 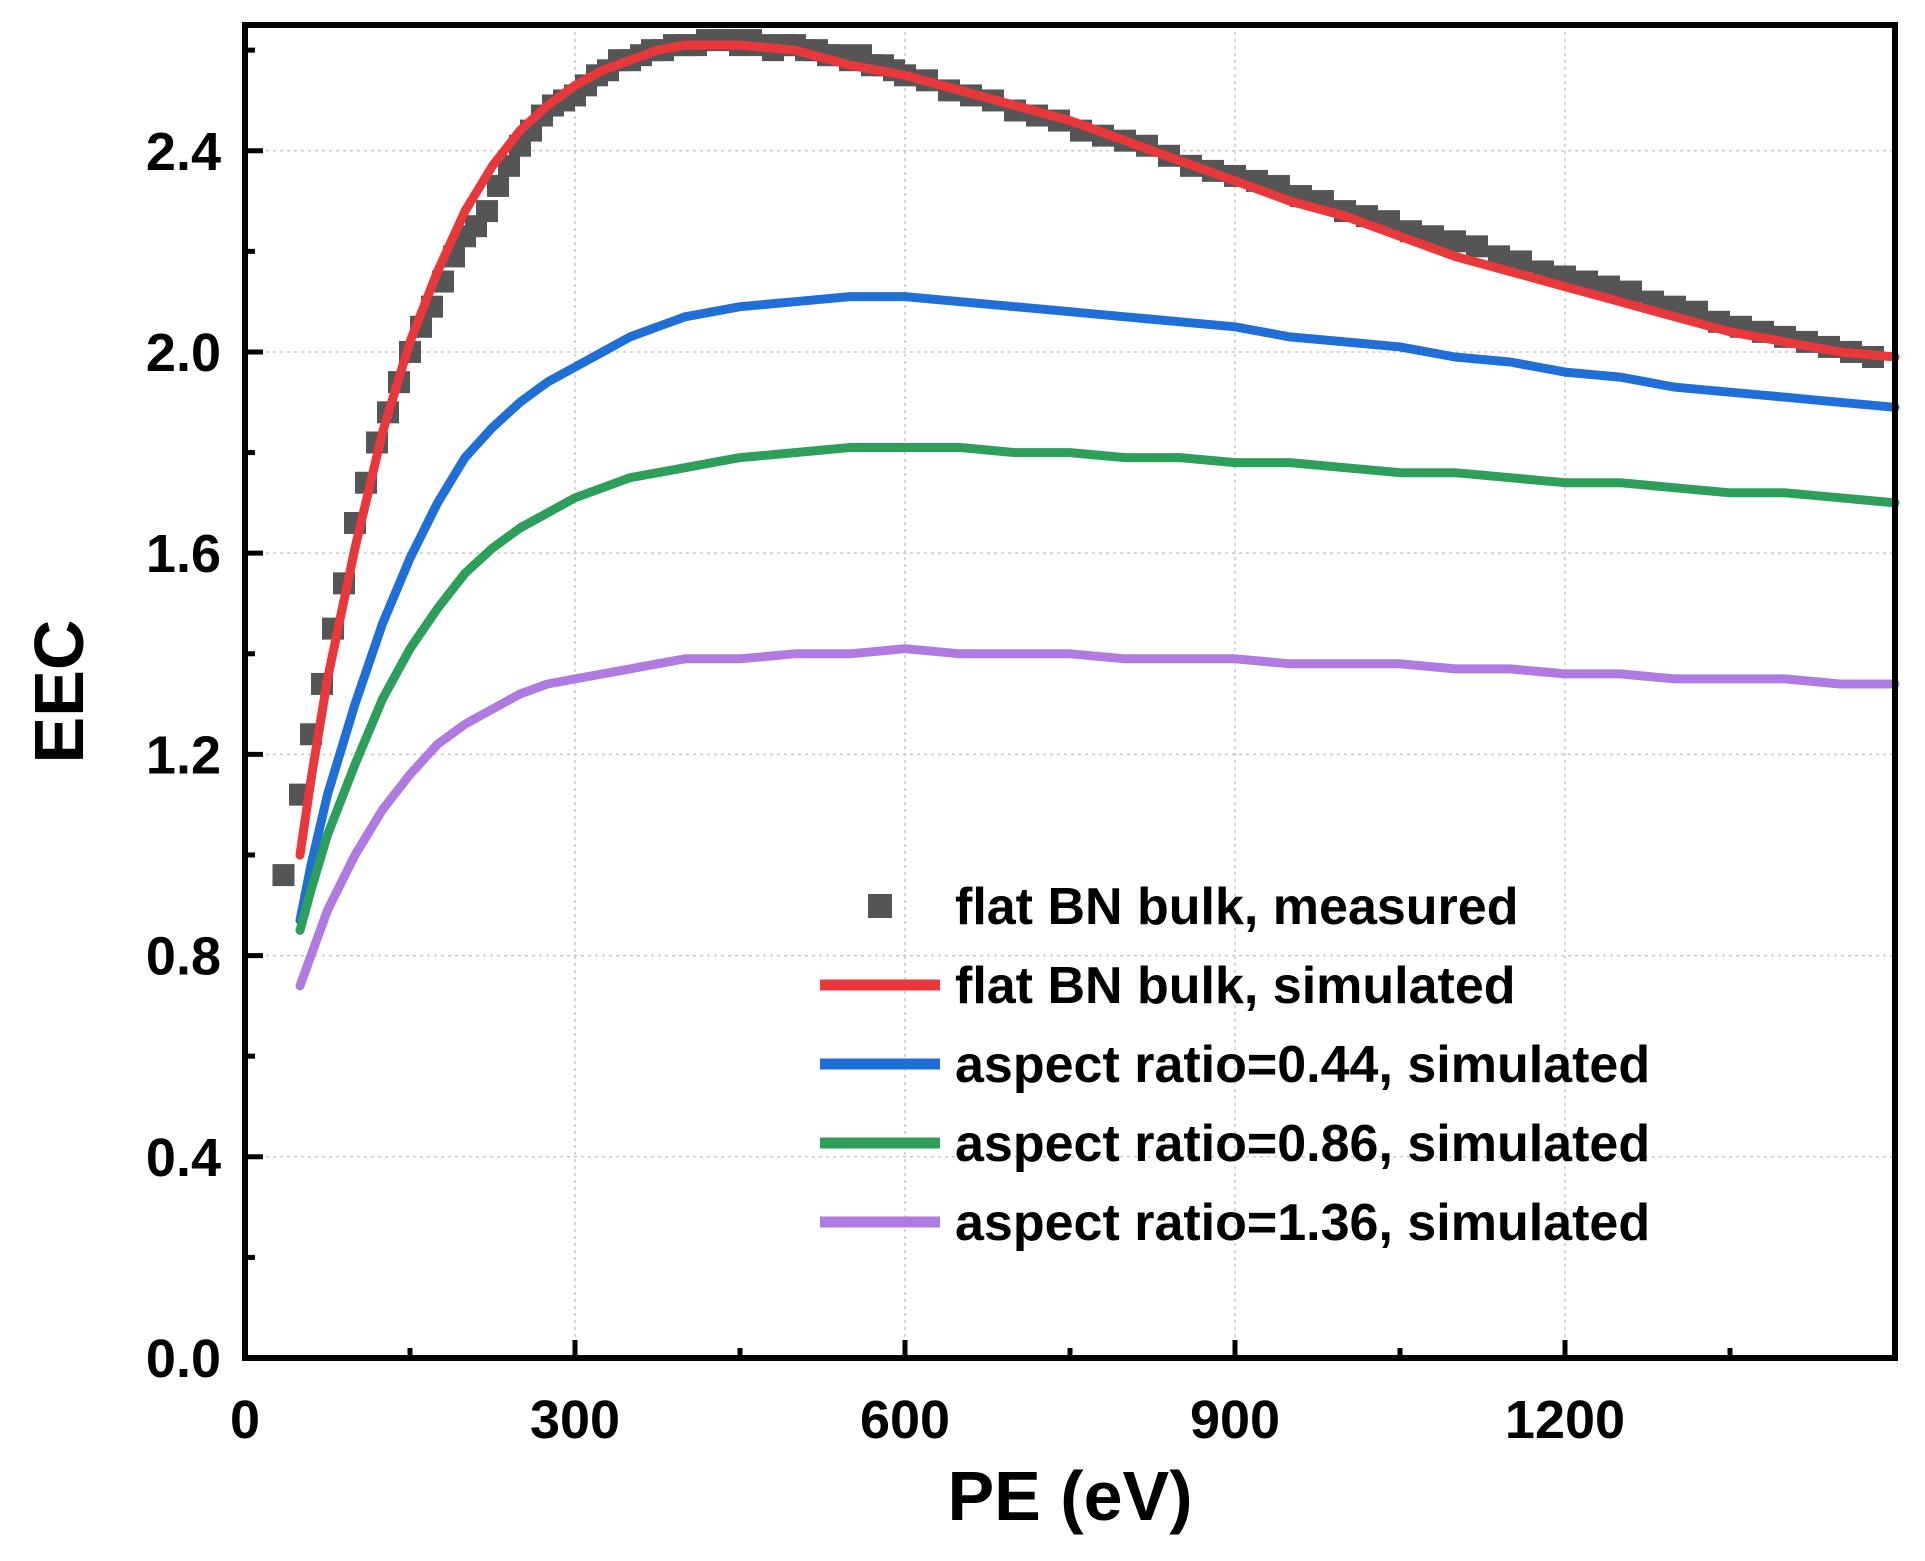 What do you see at coordinates (183, 755) in the screenshot?
I see `y-tick-label: 1.2` at bounding box center [183, 755].